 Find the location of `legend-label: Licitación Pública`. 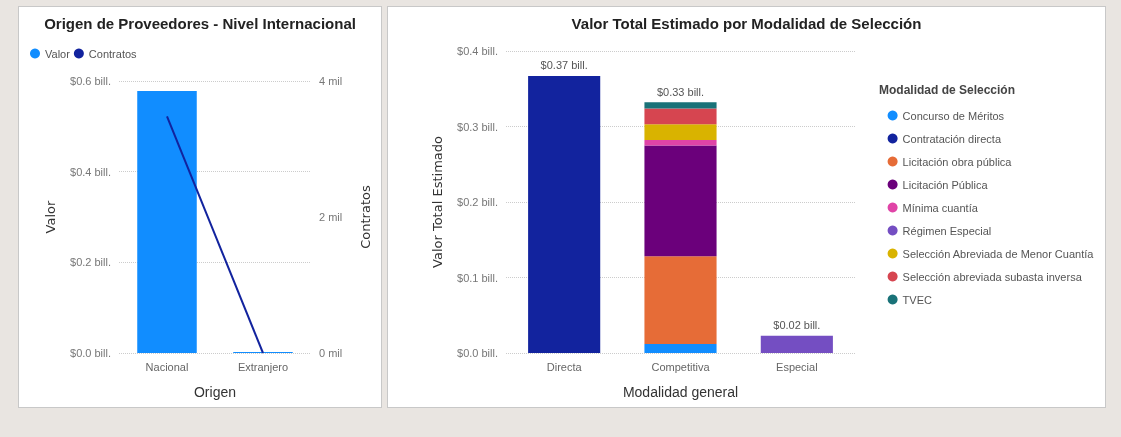

legend-label: Licitación Pública is located at coordinates (945, 184).